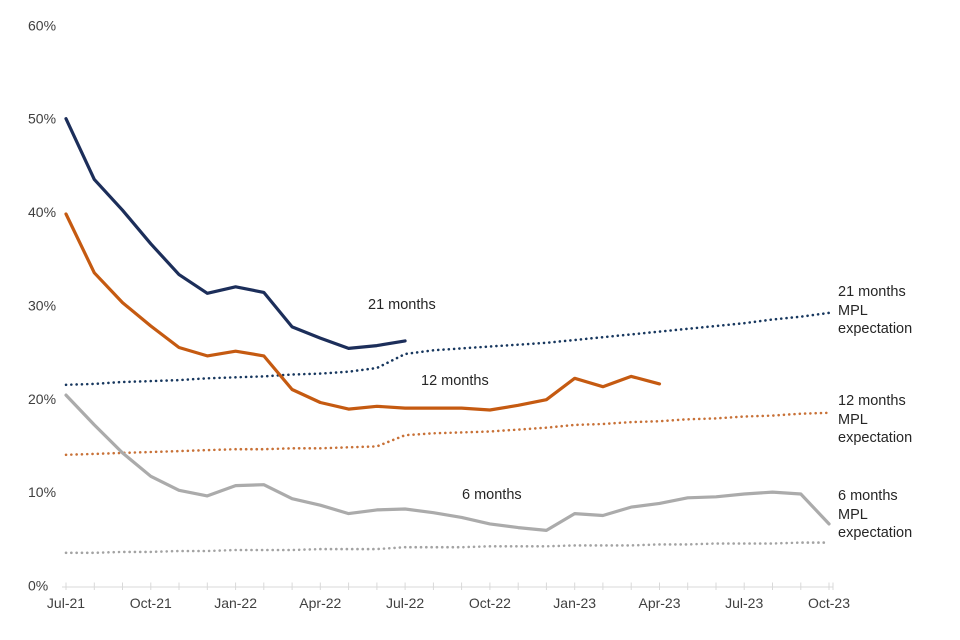 Image resolution: width=960 pixels, height=640 pixels. I want to click on x-axis-tick-label: Jul-21, so click(66, 603).